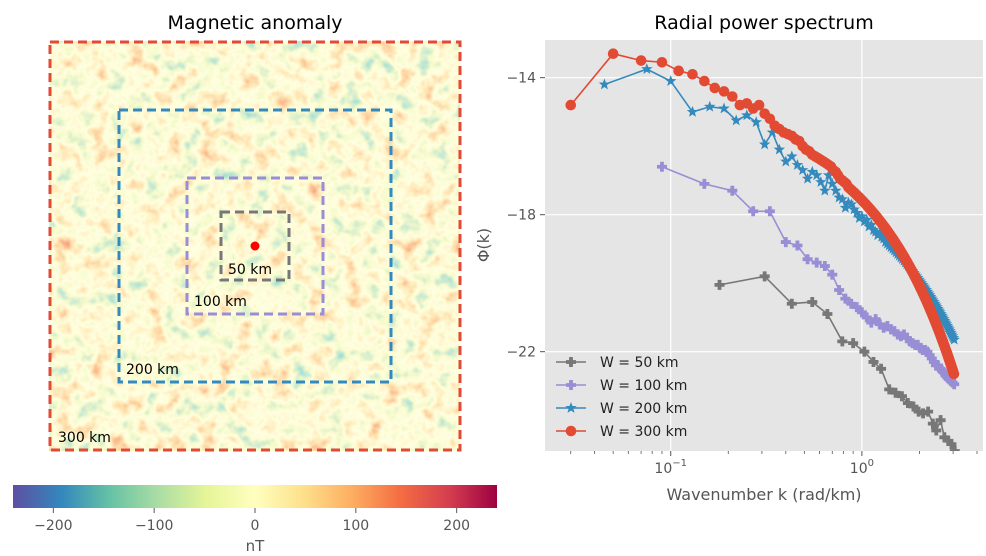 The image size is (986, 556). What do you see at coordinates (254, 23) in the screenshot?
I see `left-title: Magnetic anomaly` at bounding box center [254, 23].